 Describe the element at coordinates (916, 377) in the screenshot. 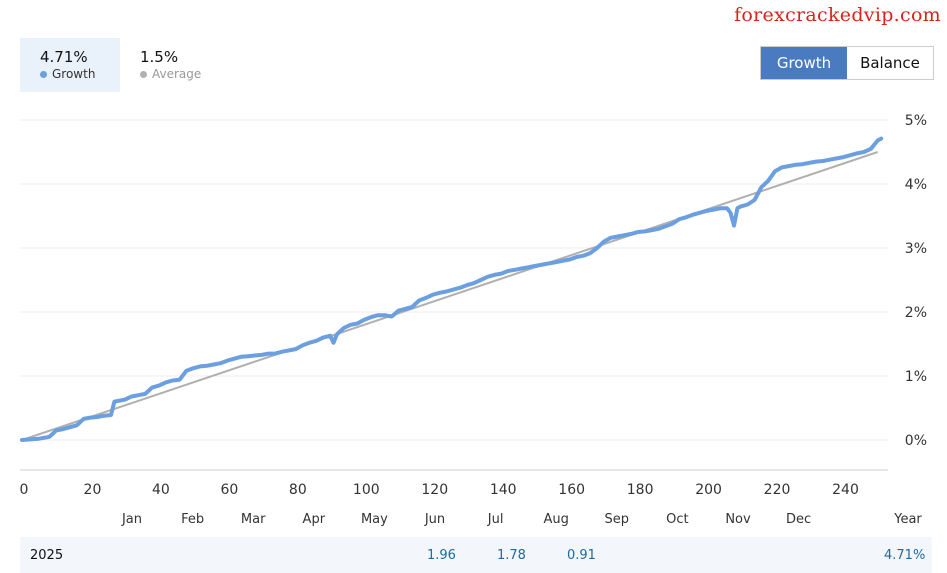

I see `y-tick-label-1: 1%` at that location.